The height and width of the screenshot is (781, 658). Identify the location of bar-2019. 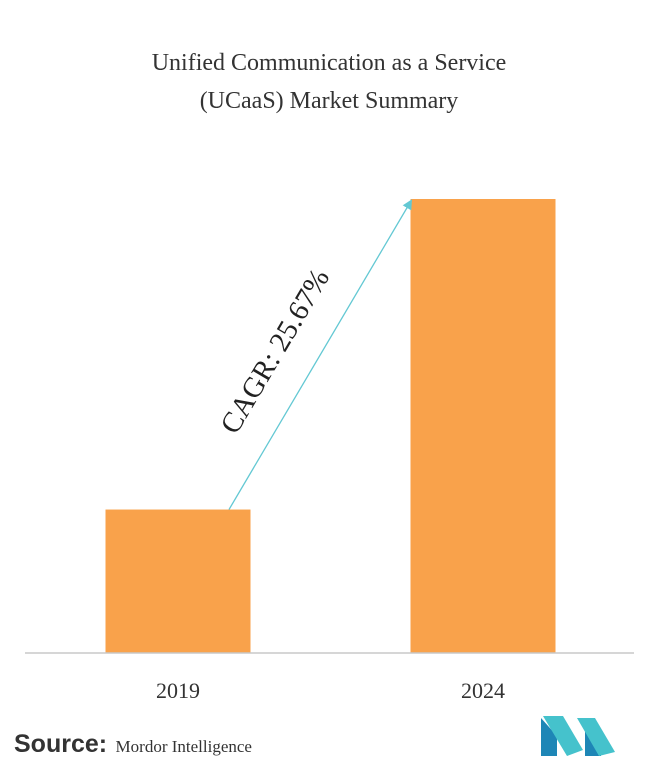
(178, 581).